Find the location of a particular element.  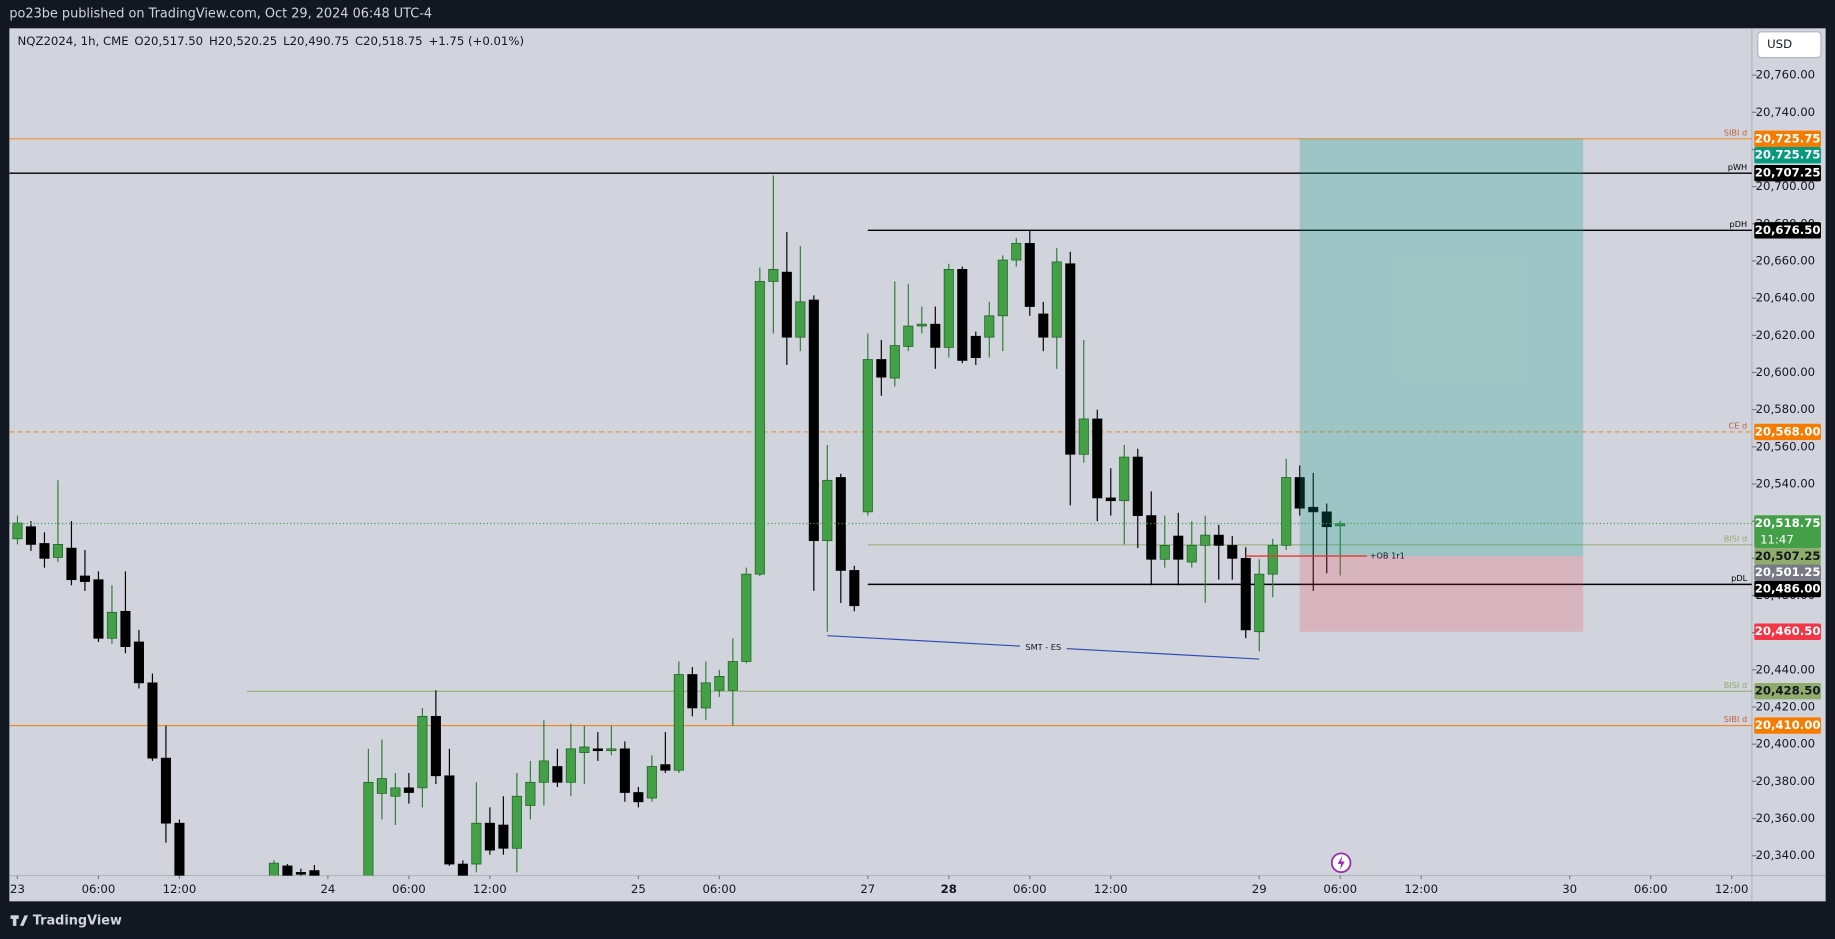

legend-item: NQZ2024, 1h, CME is located at coordinates (73, 41).